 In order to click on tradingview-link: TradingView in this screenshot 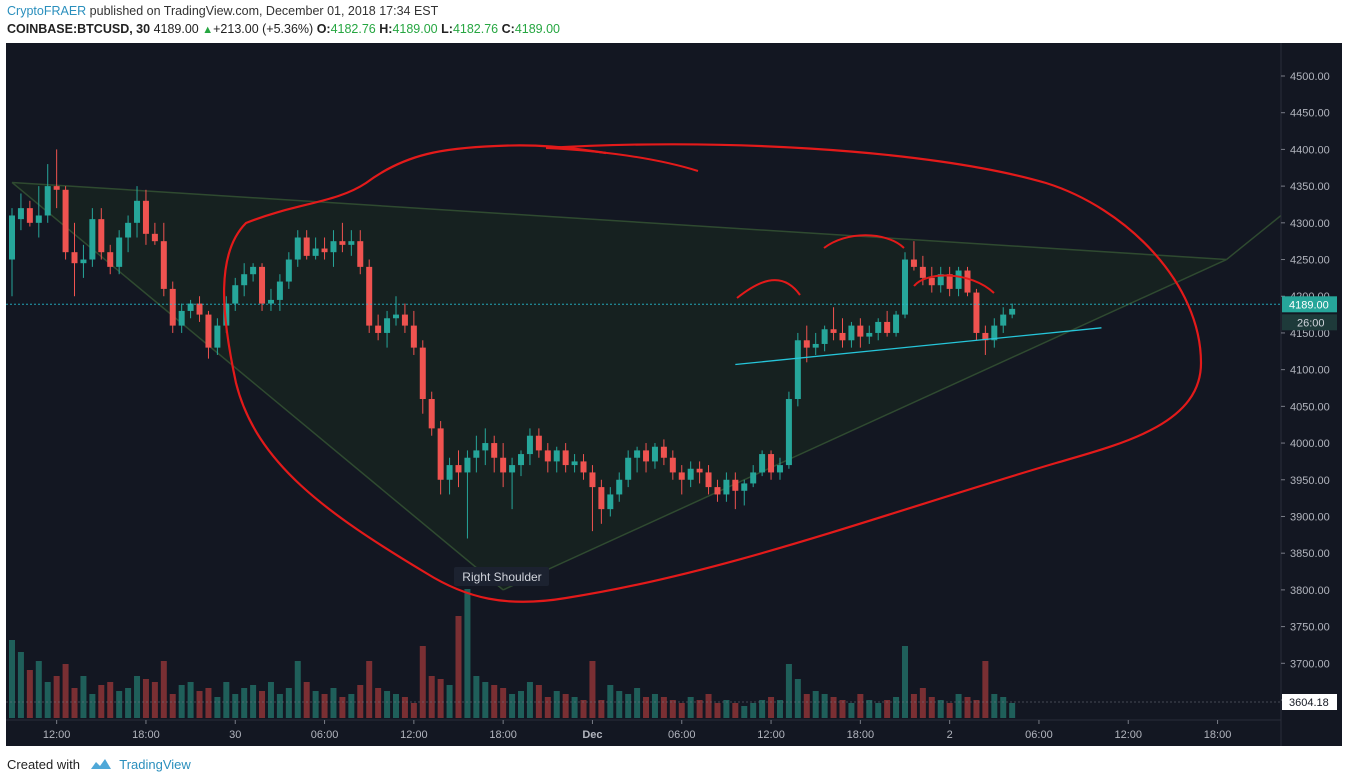, I will do `click(155, 764)`.